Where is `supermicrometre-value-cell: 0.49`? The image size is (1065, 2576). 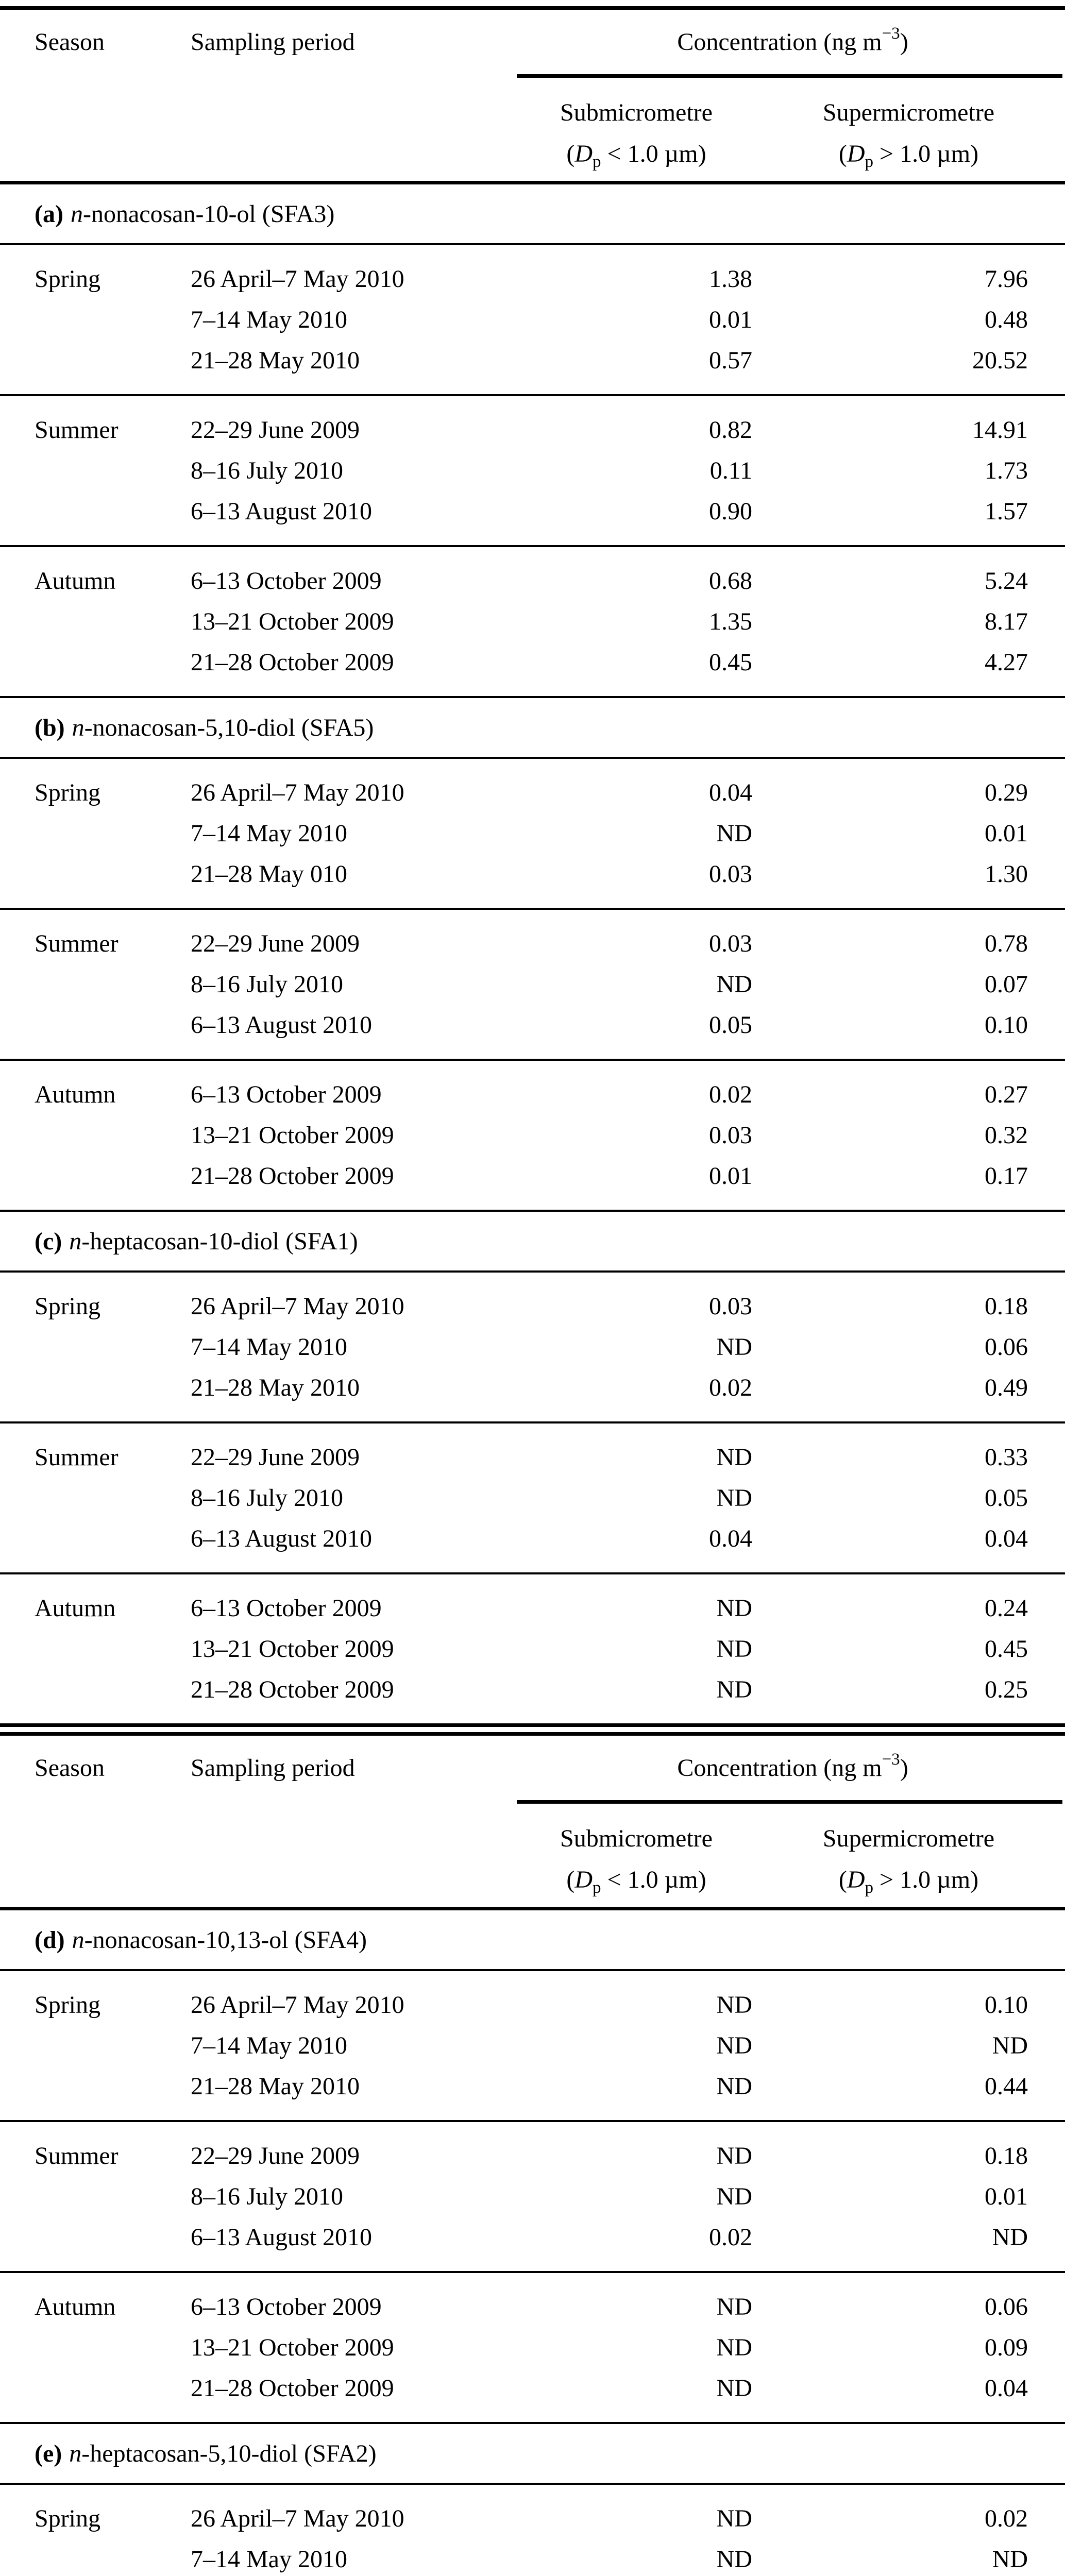
supermicrometre-value-cell: 0.49 is located at coordinates (1006, 1387).